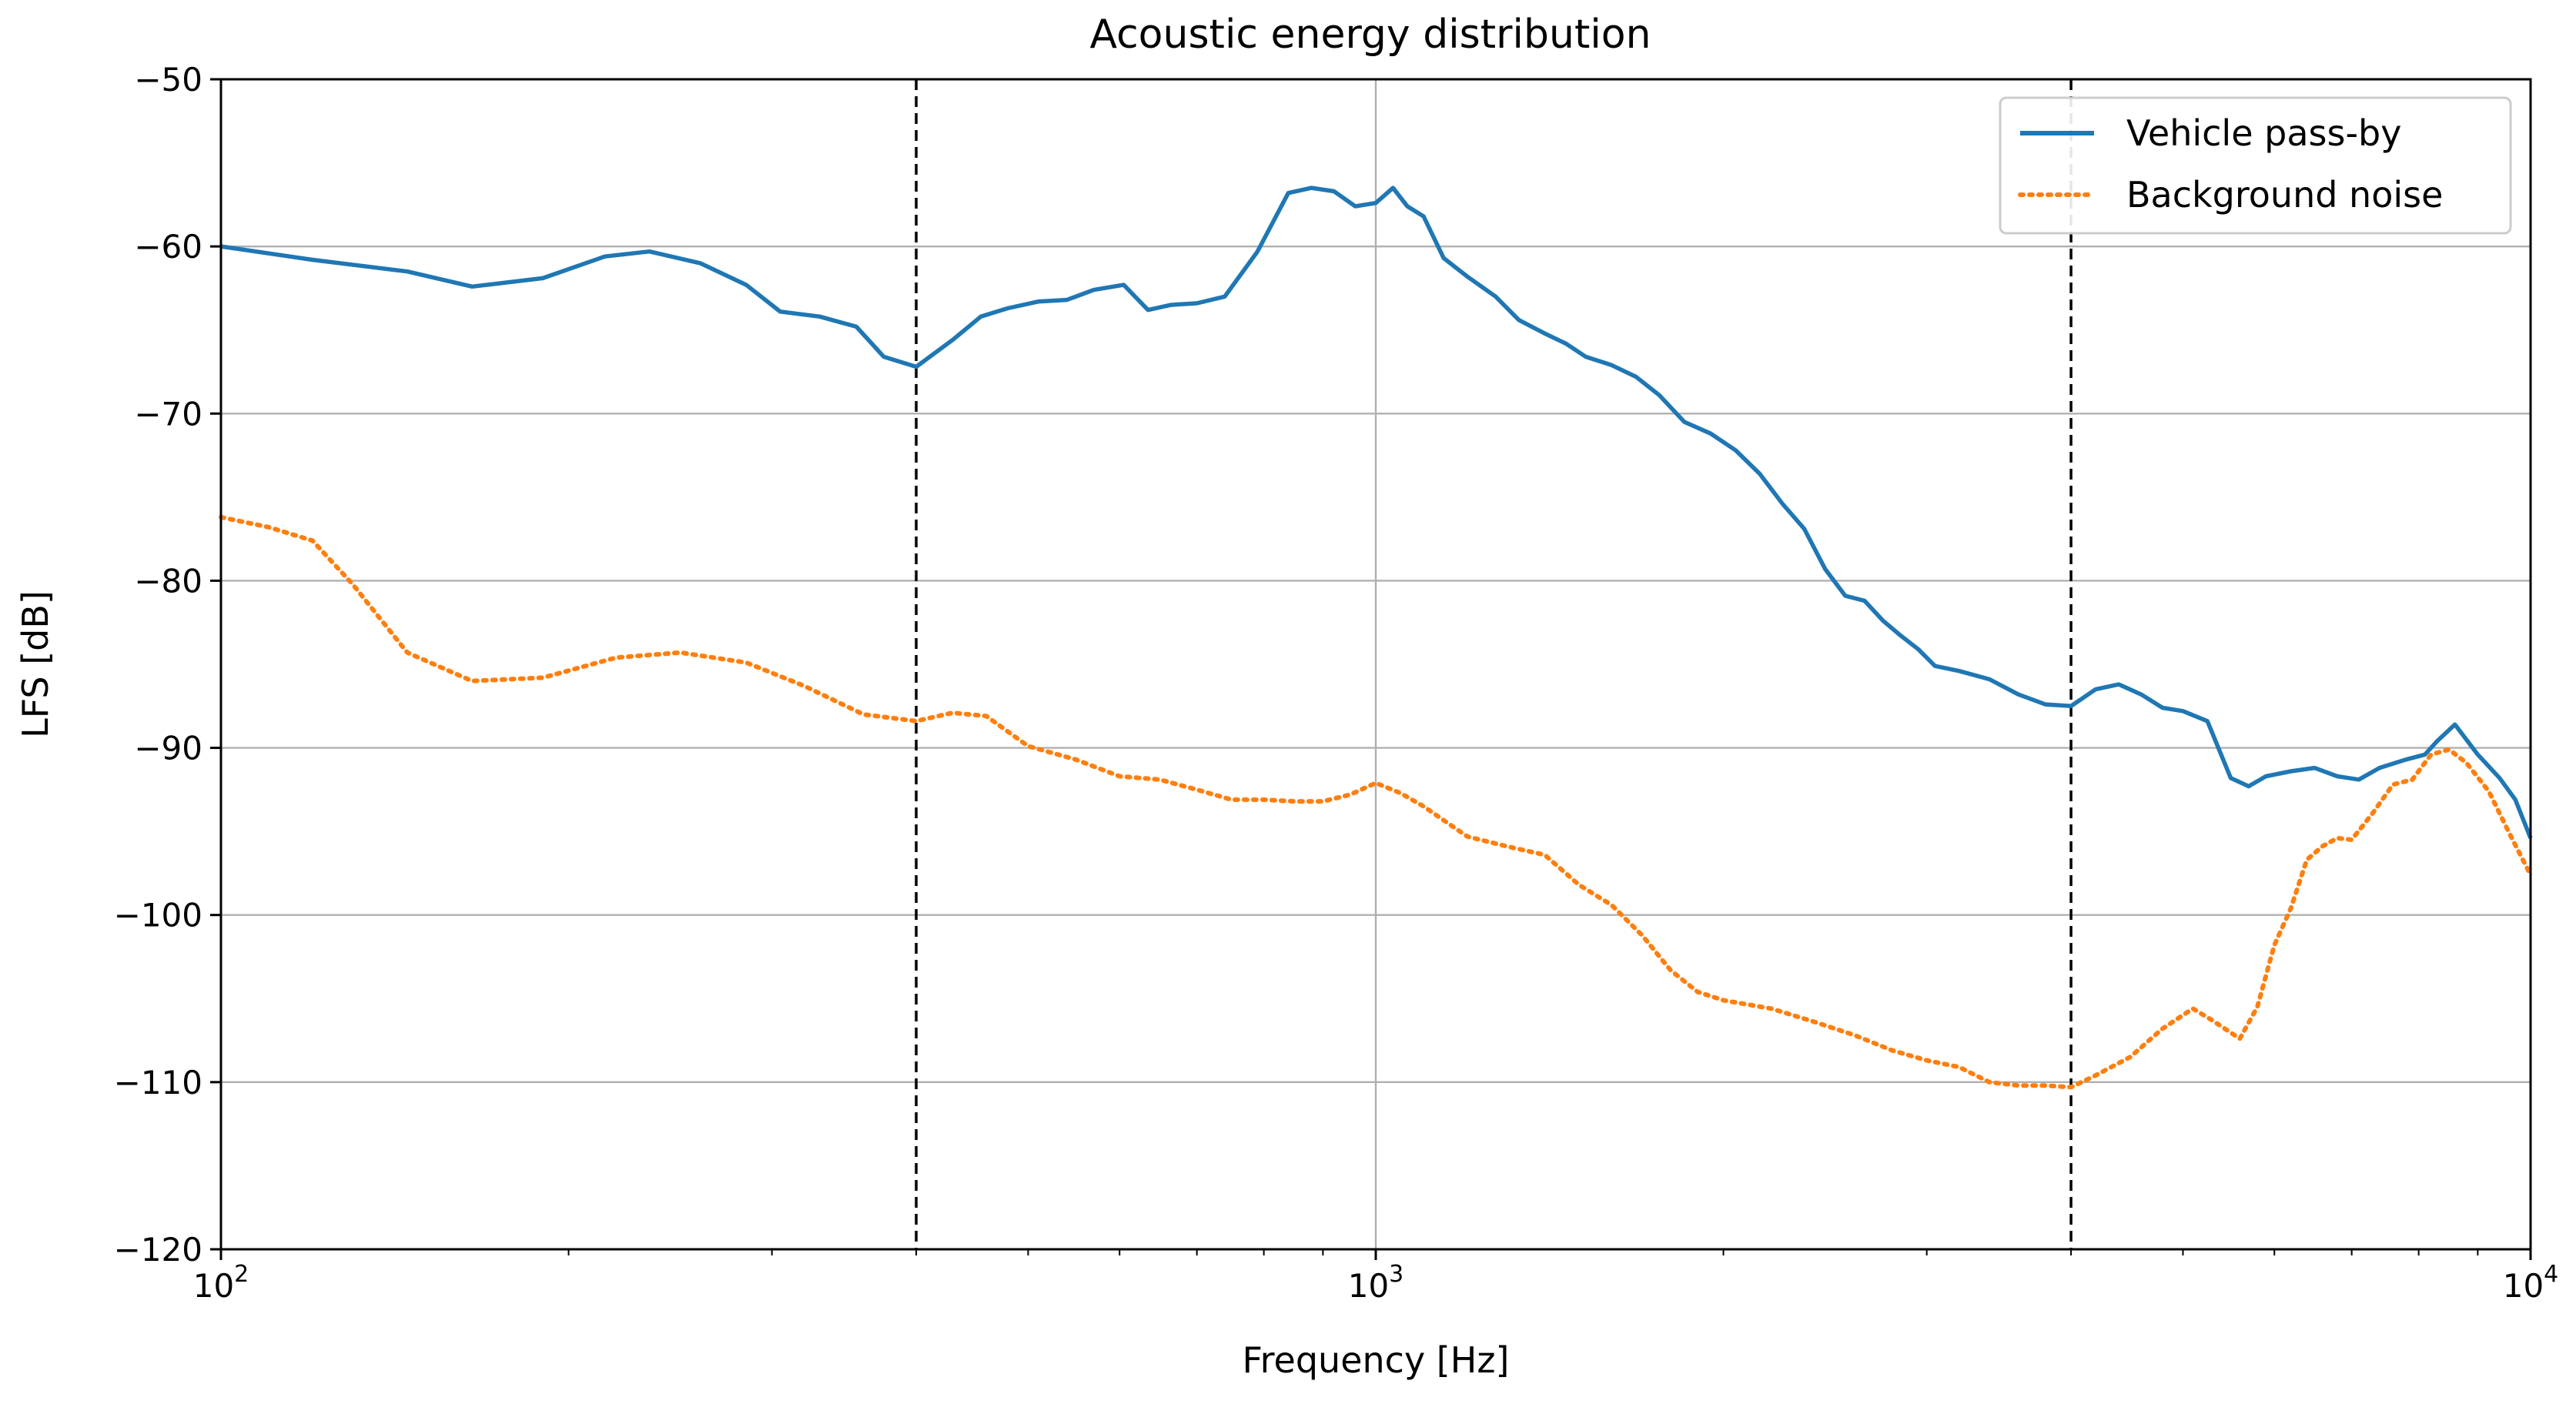 This screenshot has width=2576, height=1404. I want to click on y-tick-label: −100, so click(158, 916).